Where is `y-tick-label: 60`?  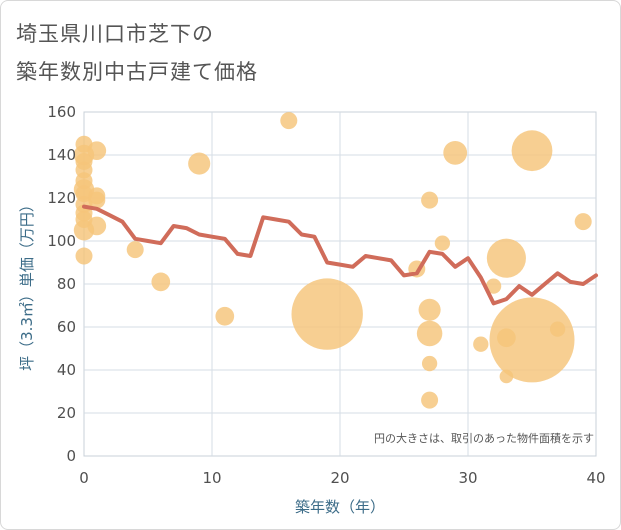
y-tick-label: 60 is located at coordinates (66, 327).